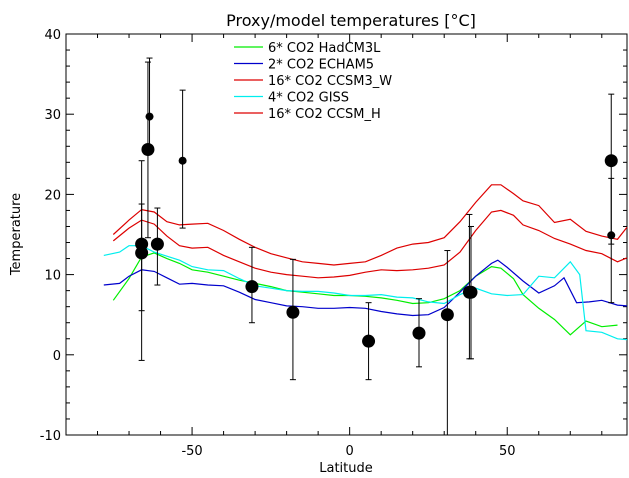  What do you see at coordinates (350, 451) in the screenshot?
I see `x-tick-label: 0` at bounding box center [350, 451].